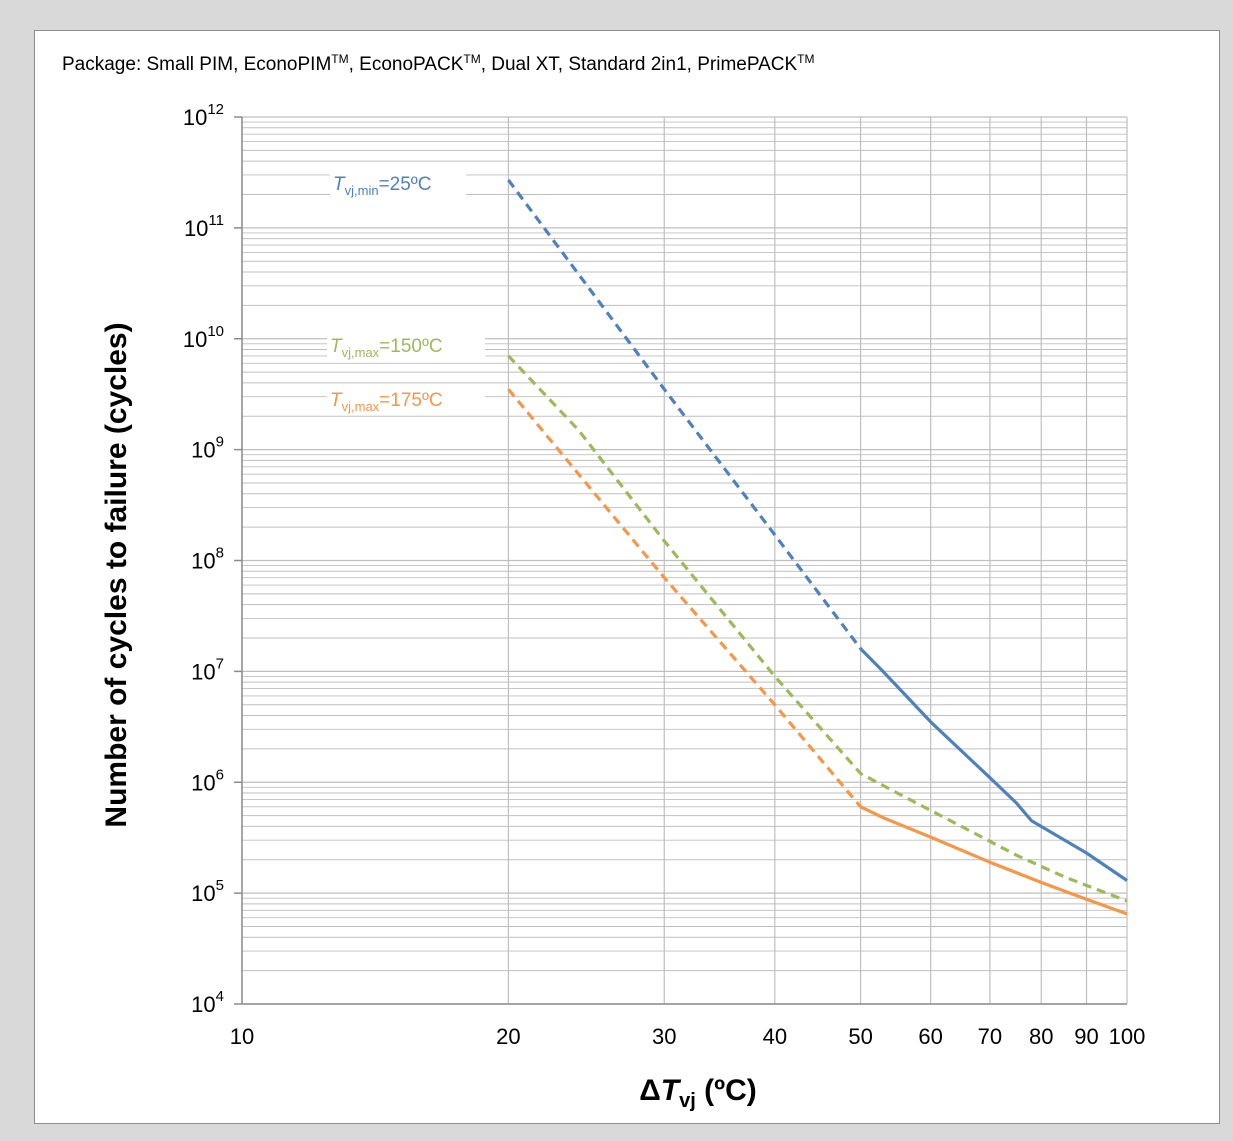 This screenshot has width=1233, height=1141. What do you see at coordinates (386, 348) in the screenshot?
I see `series-label-tmax150: Tvj,max=150ºC` at bounding box center [386, 348].